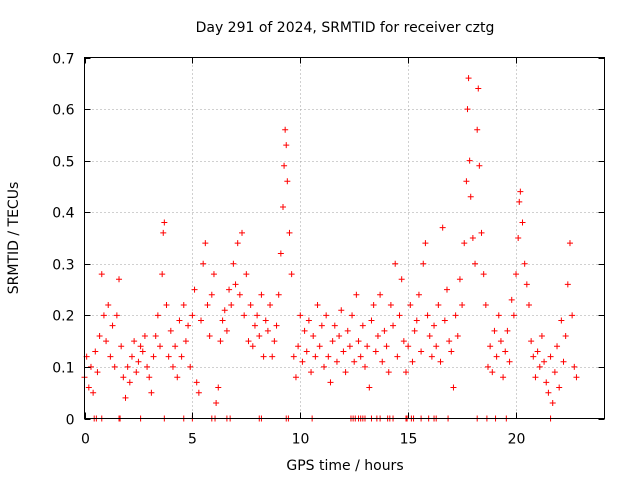 This screenshot has width=640, height=480. I want to click on y-tick-label: 0.6, so click(63, 111).